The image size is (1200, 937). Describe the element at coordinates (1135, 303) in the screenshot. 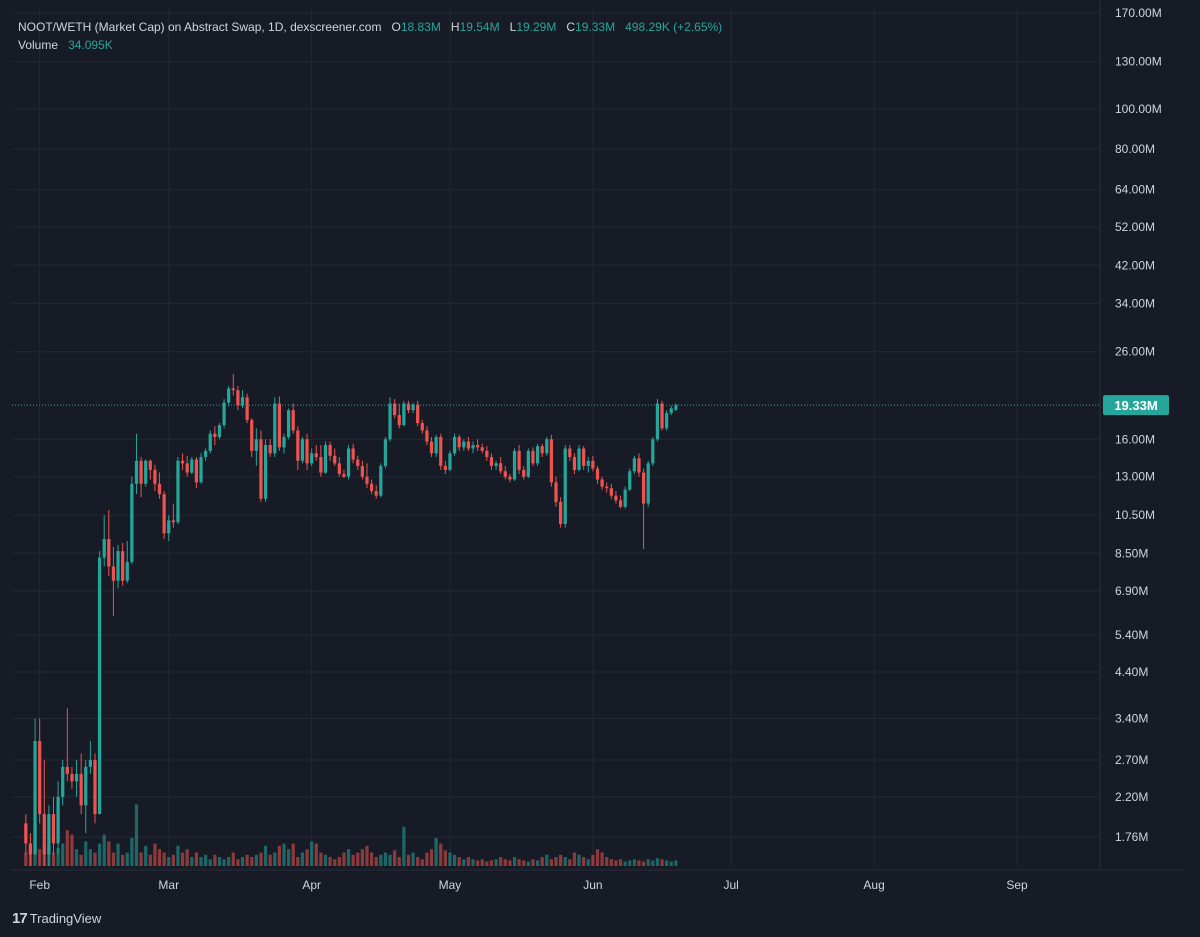

I see `y-tick-label: 34.00M` at that location.